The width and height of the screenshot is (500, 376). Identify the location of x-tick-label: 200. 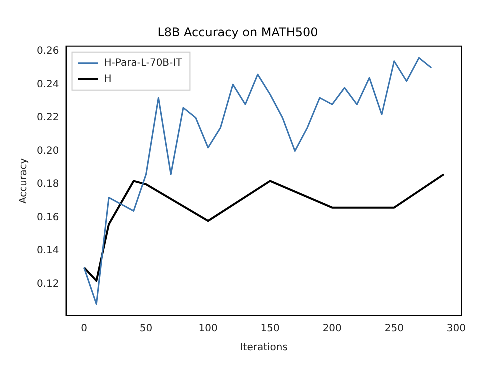
(332, 329).